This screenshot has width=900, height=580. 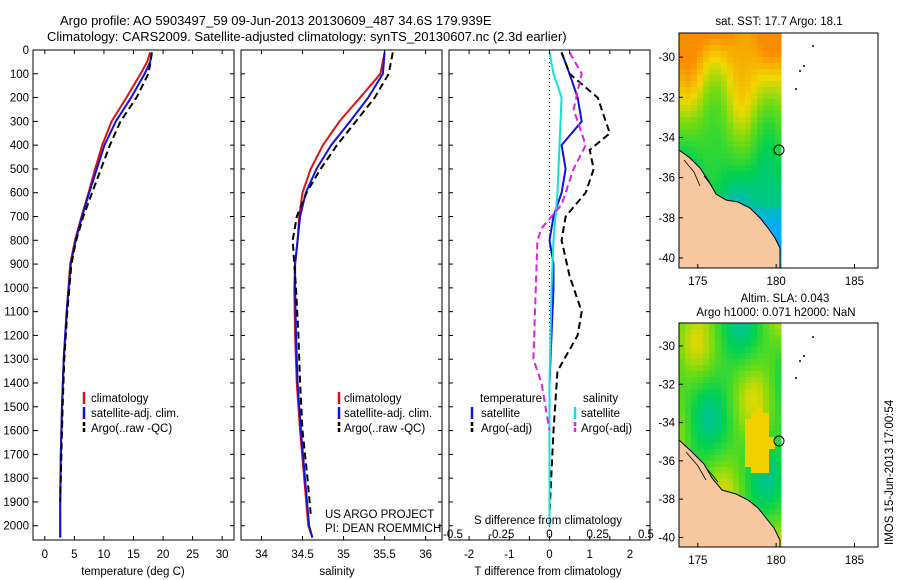 I want to click on difference-xlabel: T difference from climatology, so click(x=547, y=572).